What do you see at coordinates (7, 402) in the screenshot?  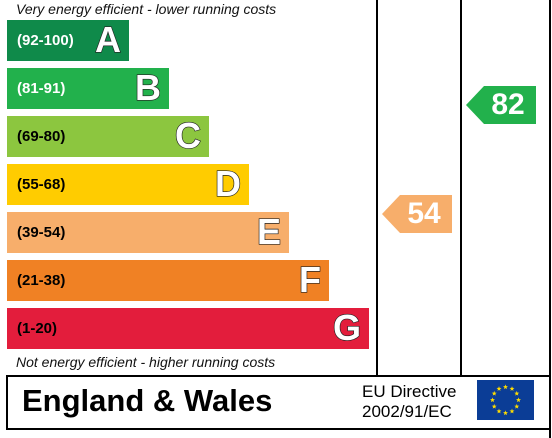 I see `left-border-footer` at bounding box center [7, 402].